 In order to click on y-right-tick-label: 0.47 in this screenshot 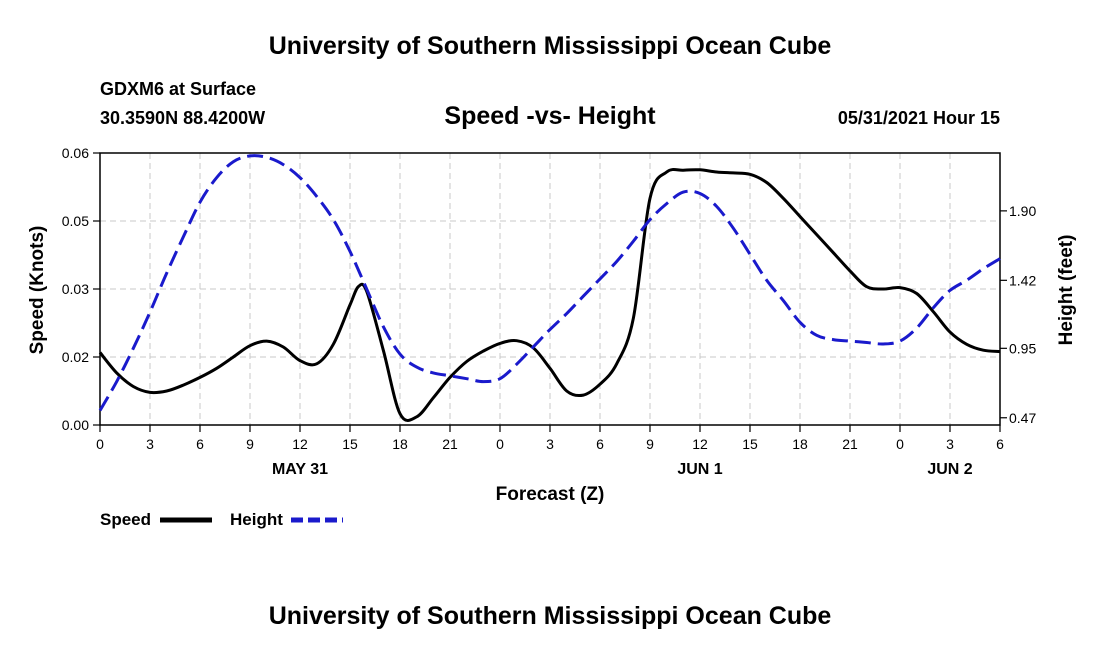, I will do `click(1022, 418)`.